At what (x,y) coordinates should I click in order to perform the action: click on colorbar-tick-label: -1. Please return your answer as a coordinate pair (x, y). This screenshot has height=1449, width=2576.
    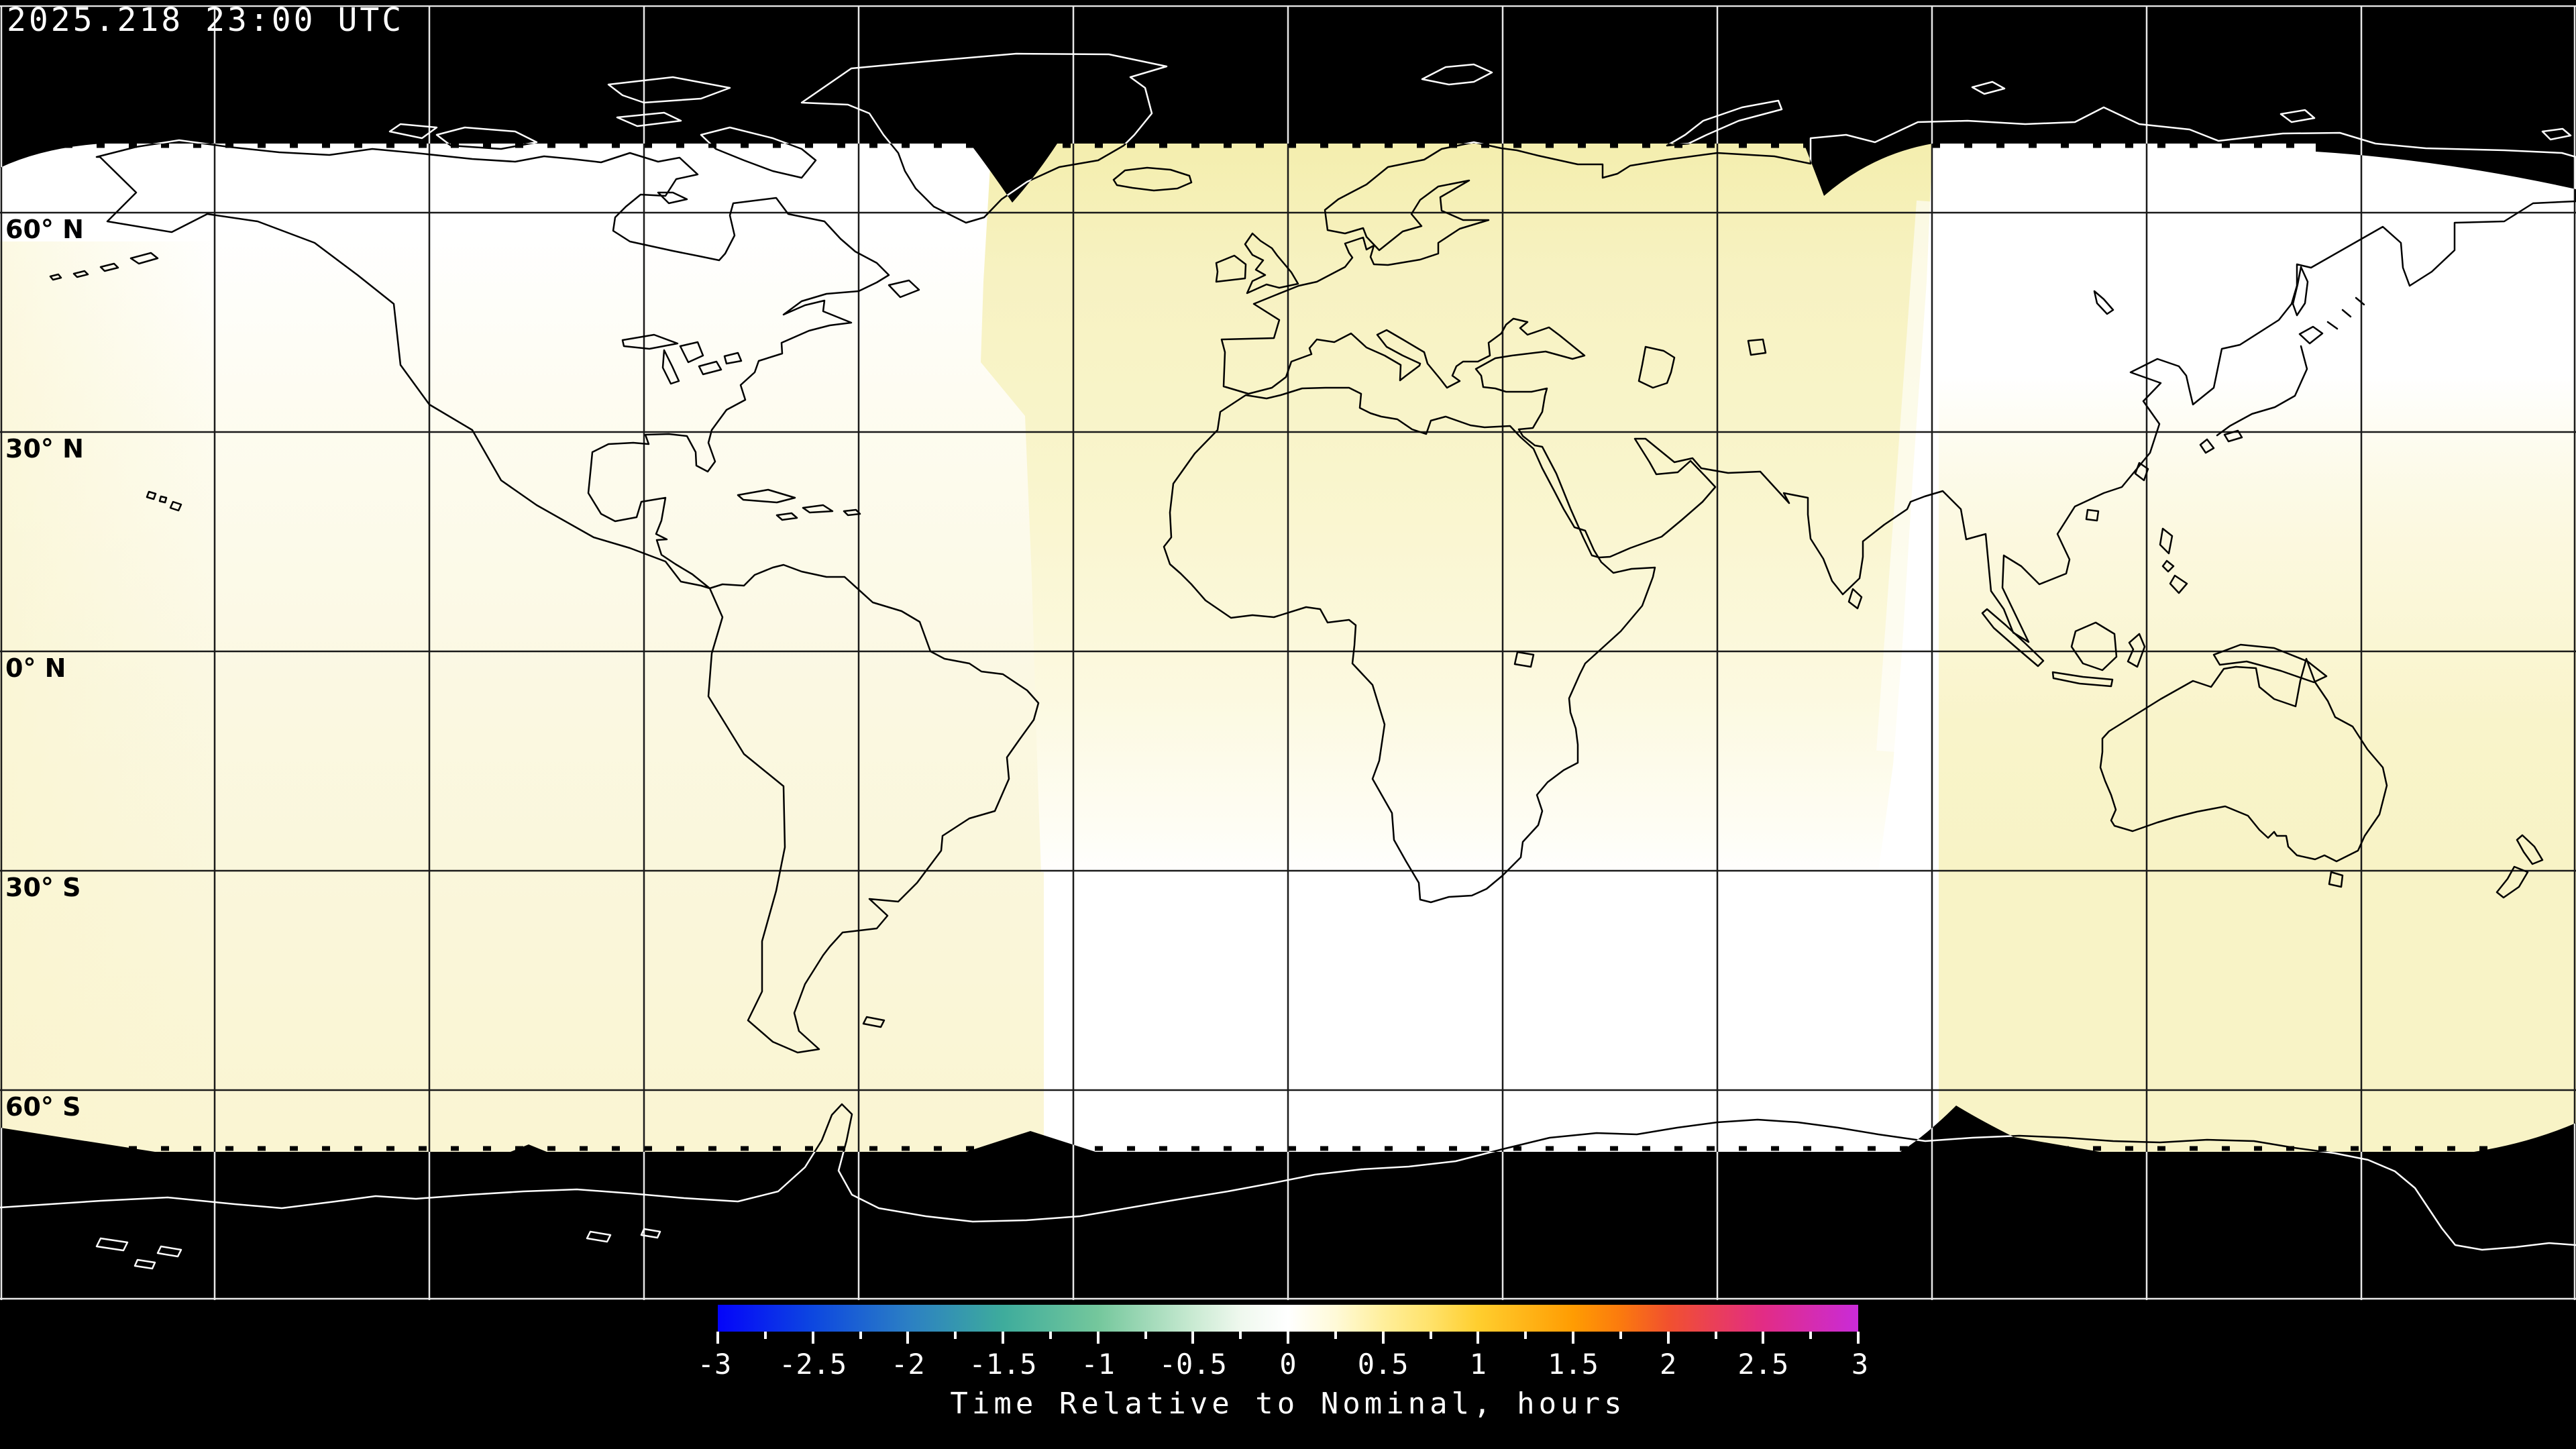
    Looking at the image, I should click on (1098, 1364).